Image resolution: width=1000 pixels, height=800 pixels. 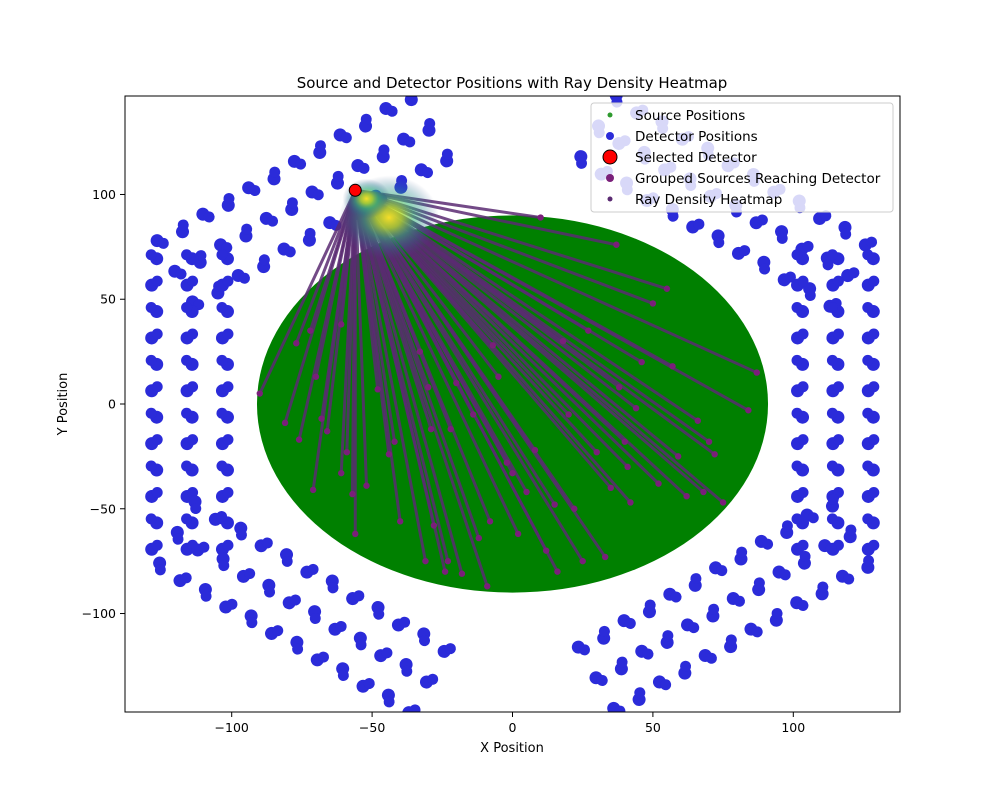 I want to click on legend-label: Selected Detector, so click(x=696, y=158).